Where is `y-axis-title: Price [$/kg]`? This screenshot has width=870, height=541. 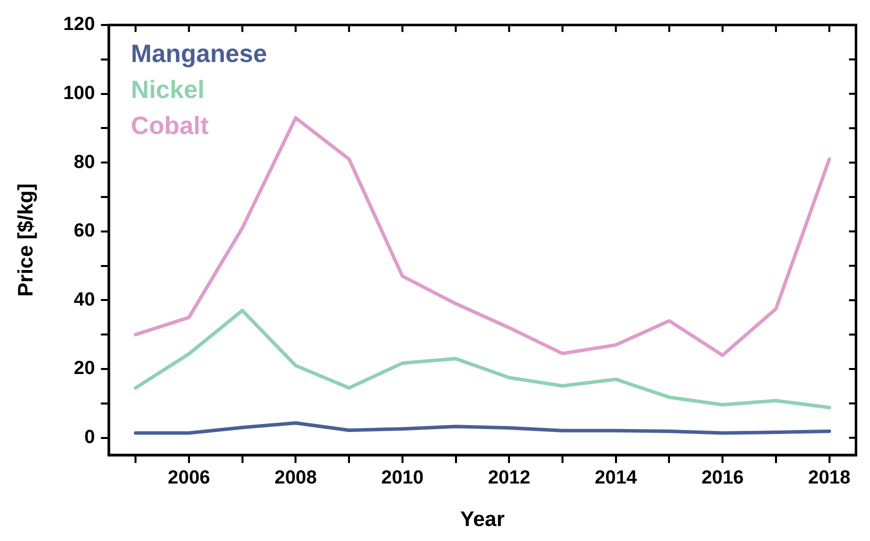 y-axis-title: Price [$/kg] is located at coordinates (26, 240).